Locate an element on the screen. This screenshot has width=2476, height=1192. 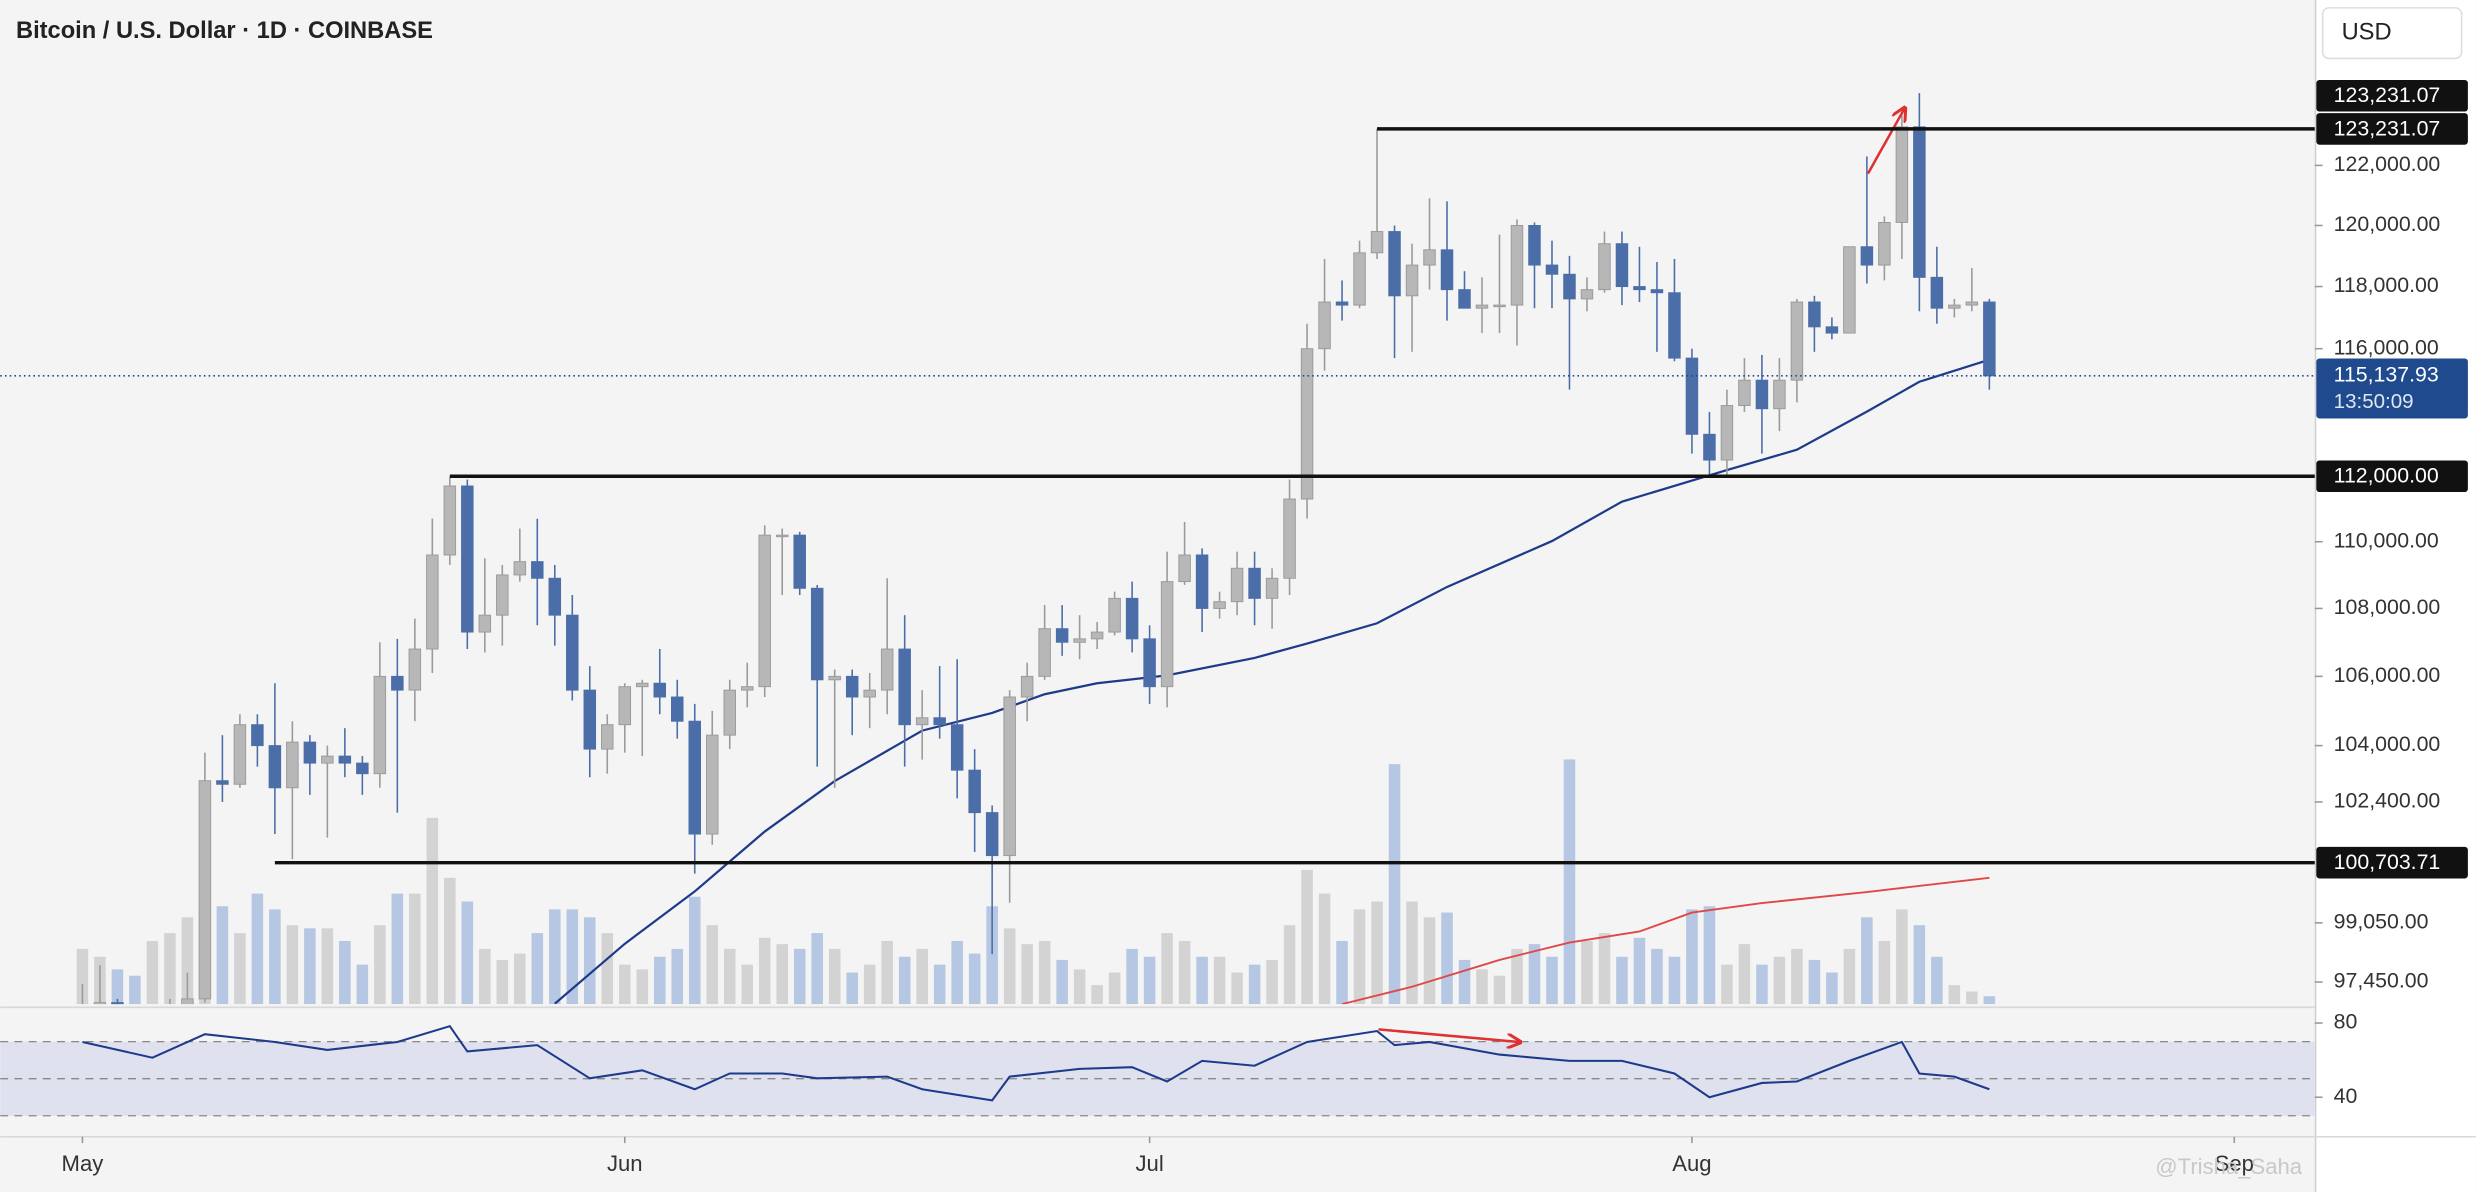
currency-label: USD is located at coordinates (2367, 32).